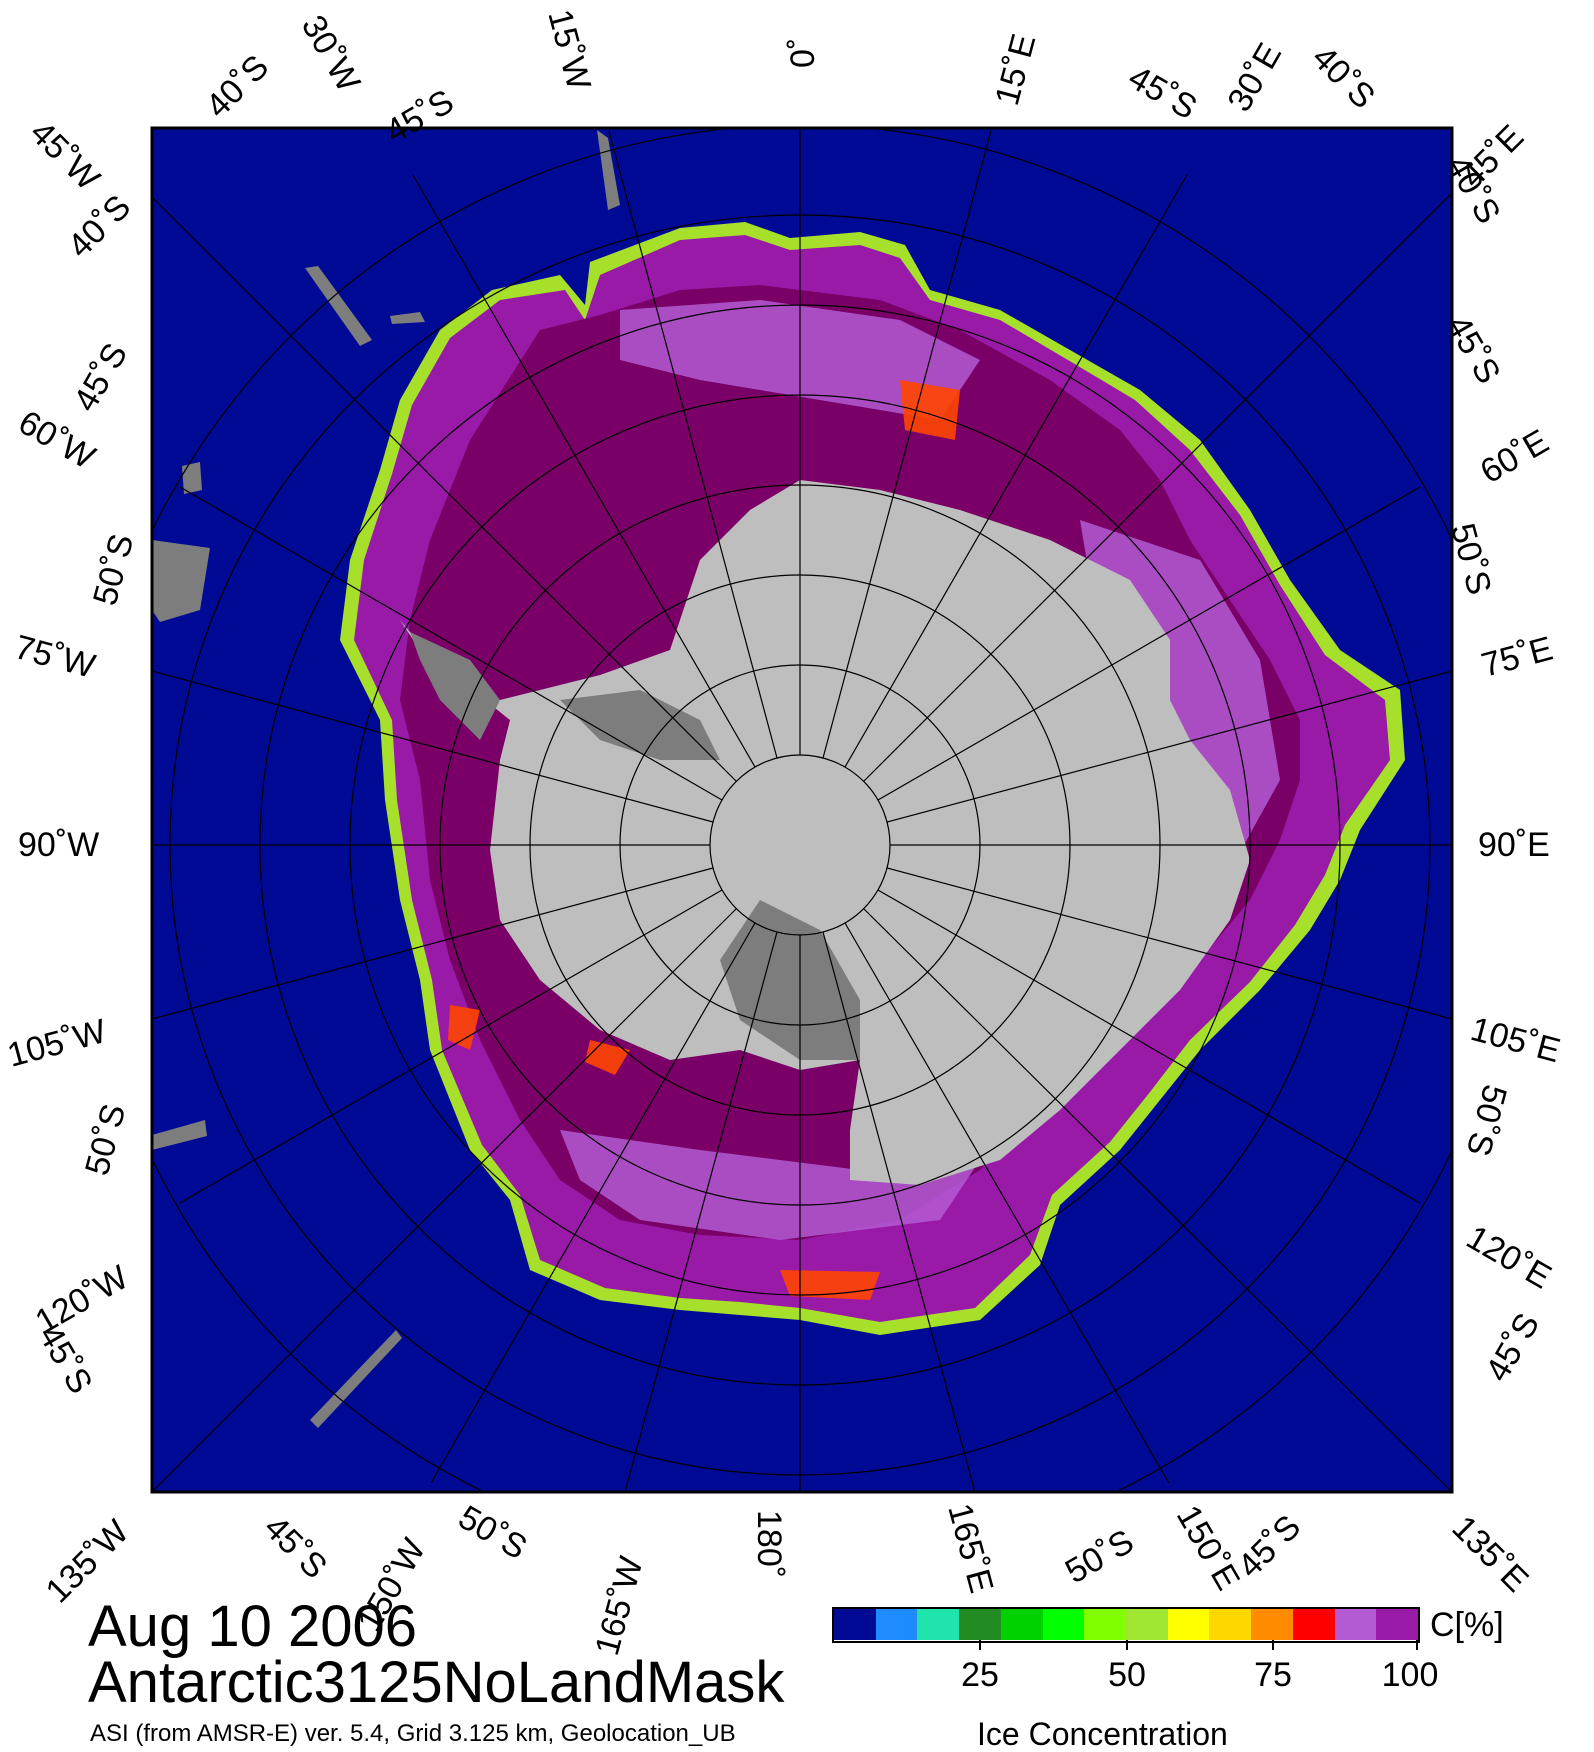 The width and height of the screenshot is (1594, 1752). I want to click on meridian-30e, so click(1016, 471).